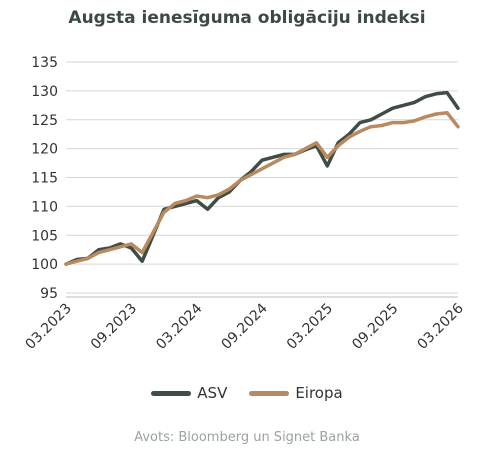 This screenshot has width=494, height=457. Describe the element at coordinates (269, 393) in the screenshot. I see `legend-swatch-eiropa` at that location.